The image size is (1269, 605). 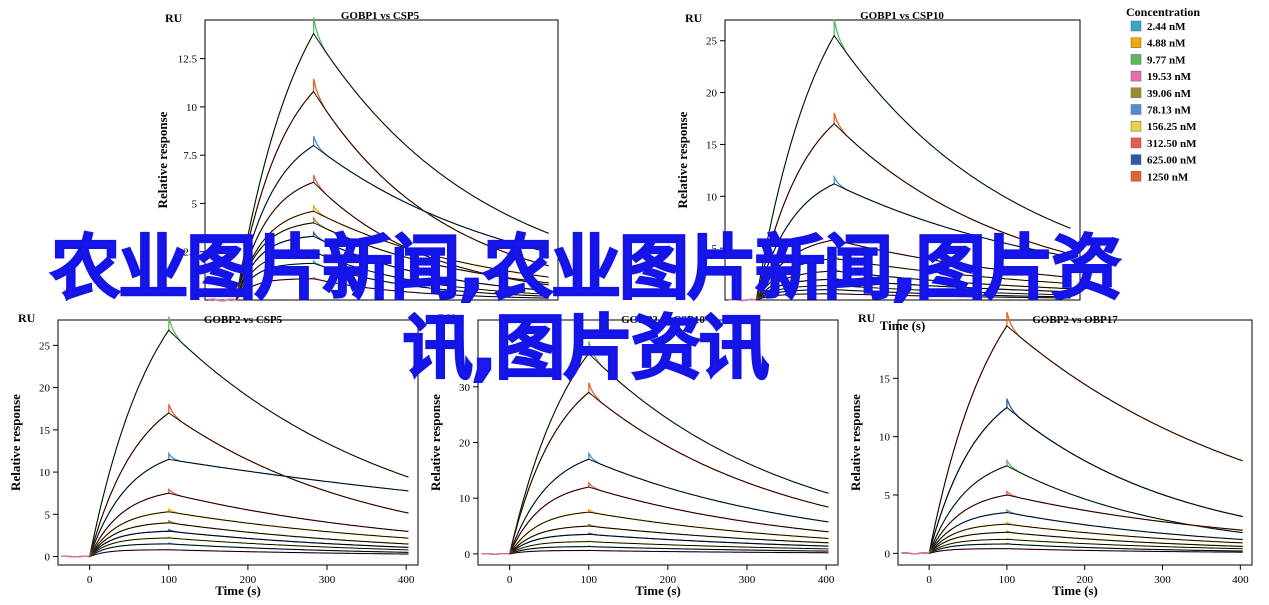 What do you see at coordinates (1172, 144) in the screenshot?
I see `legend-entry-label: 312.50 nM` at bounding box center [1172, 144].